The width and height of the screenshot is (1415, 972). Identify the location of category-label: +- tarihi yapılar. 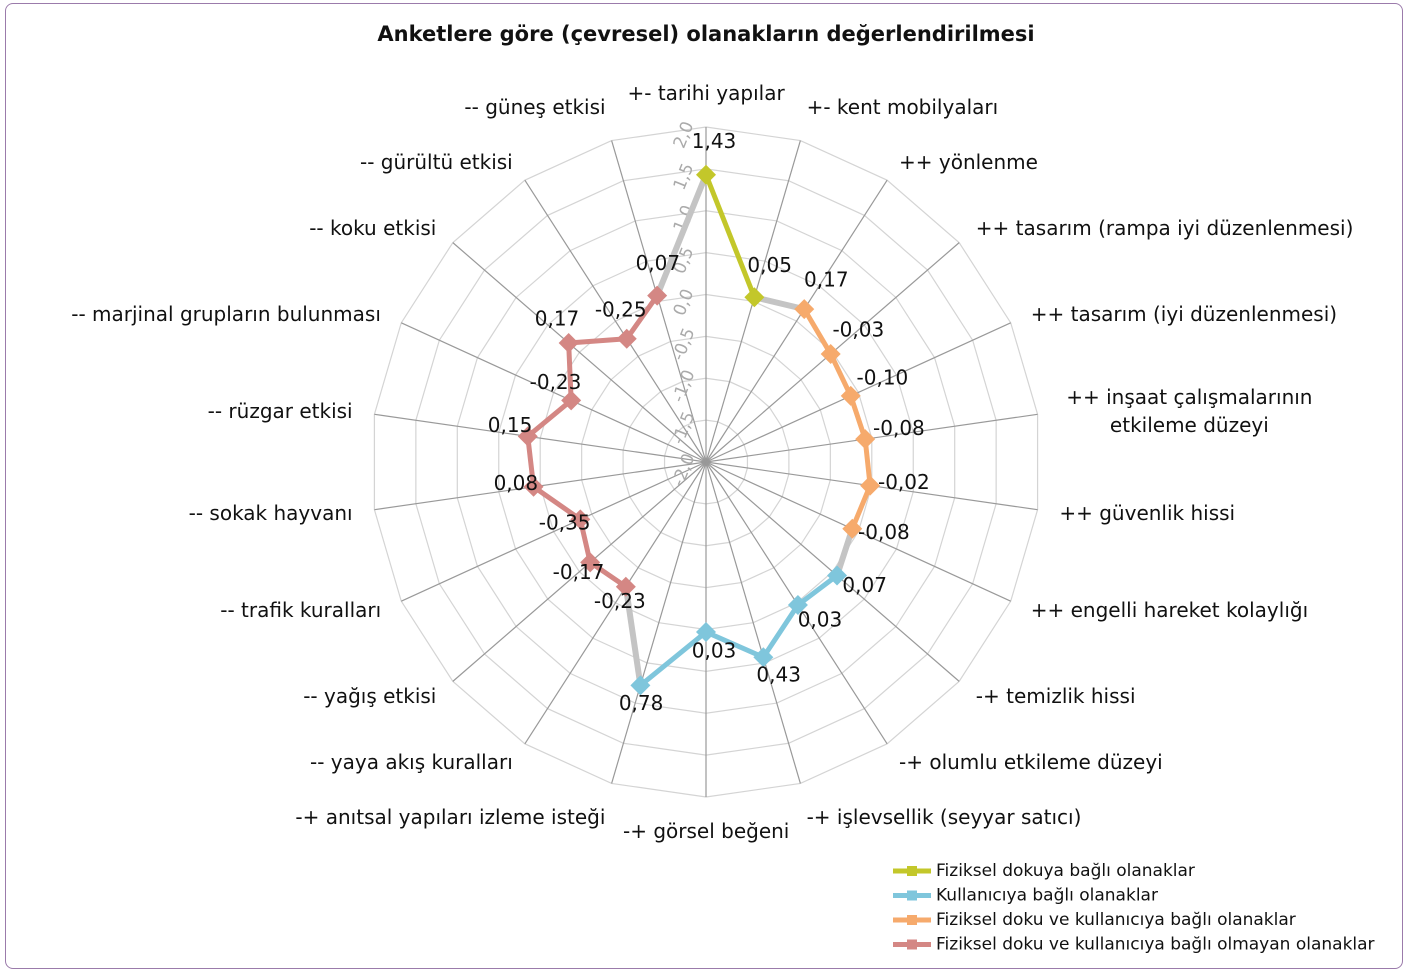
(706, 93).